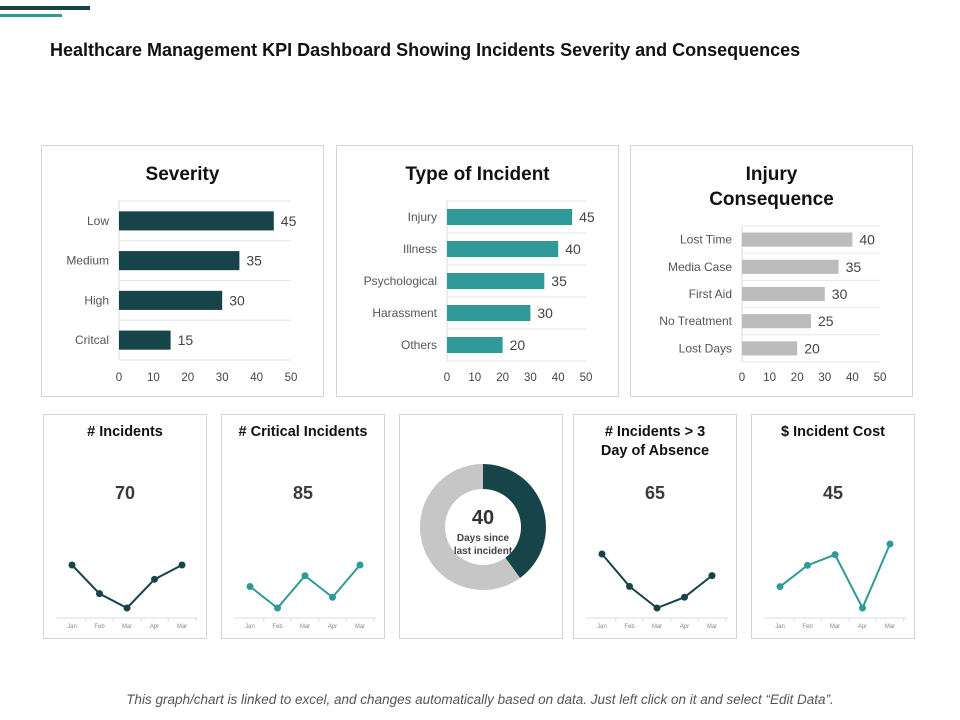 Image resolution: width=960 pixels, height=720 pixels. I want to click on days-since-donut: 40 Days since last incident, so click(483, 527).